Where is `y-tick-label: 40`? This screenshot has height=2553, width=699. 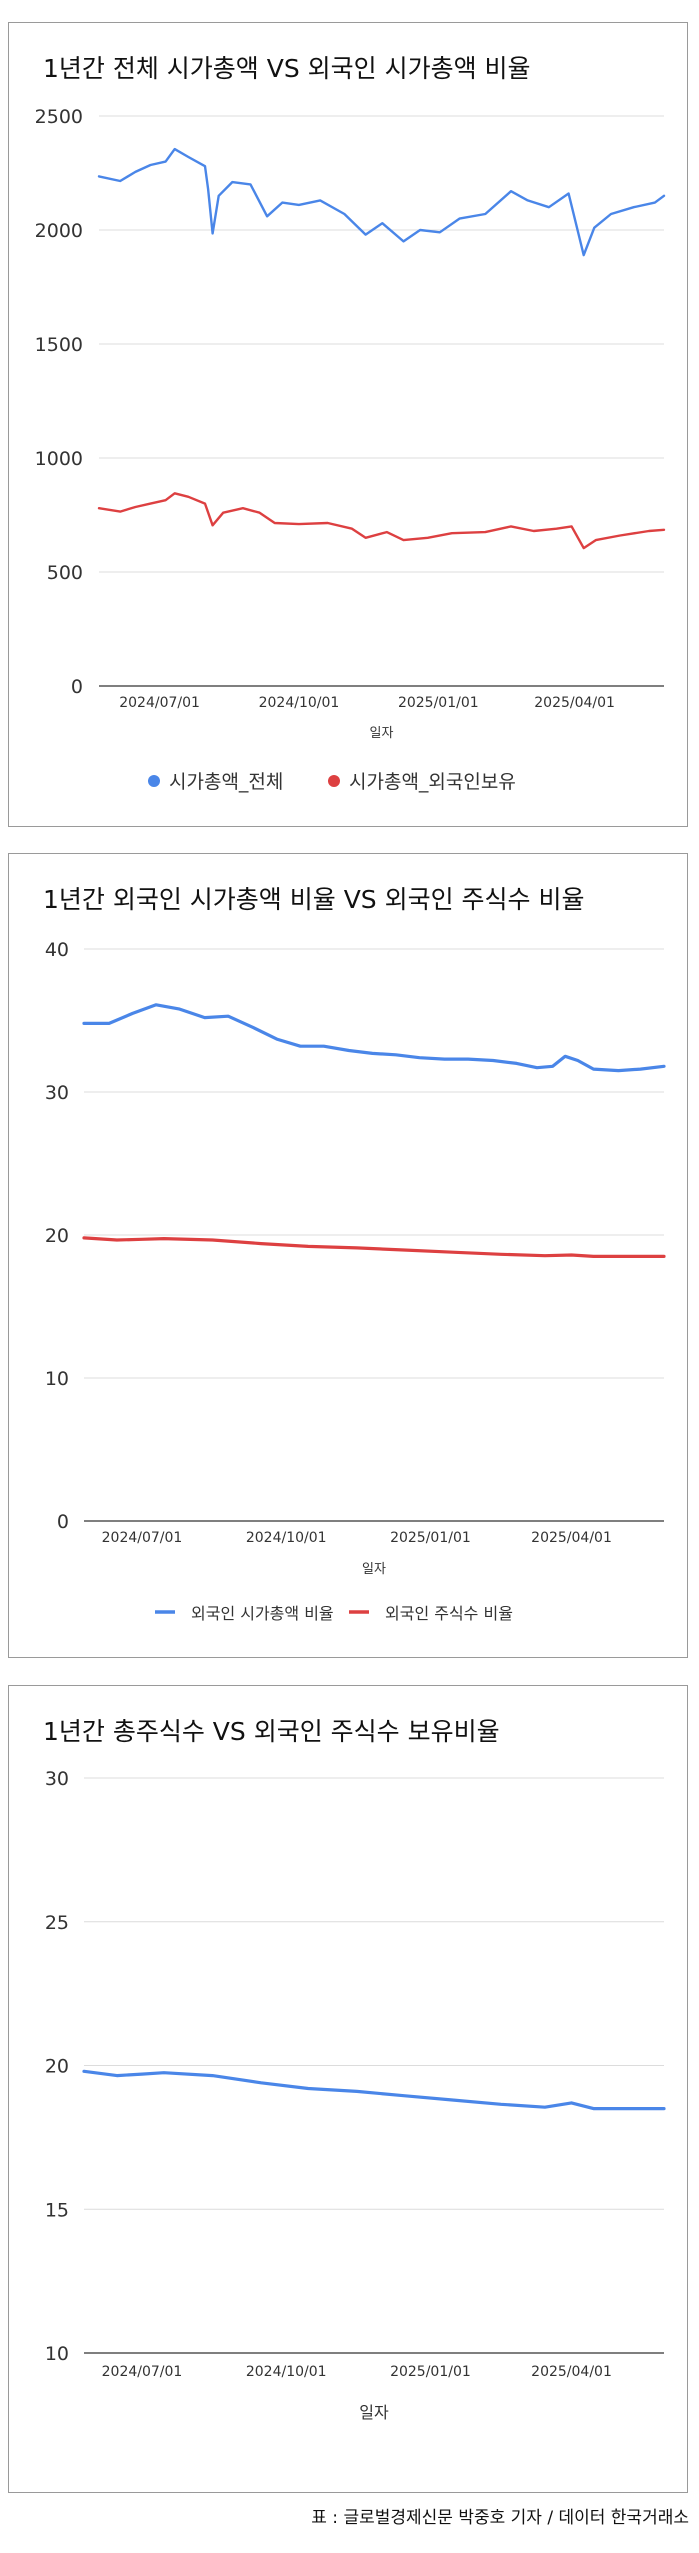 y-tick-label: 40 is located at coordinates (57, 950).